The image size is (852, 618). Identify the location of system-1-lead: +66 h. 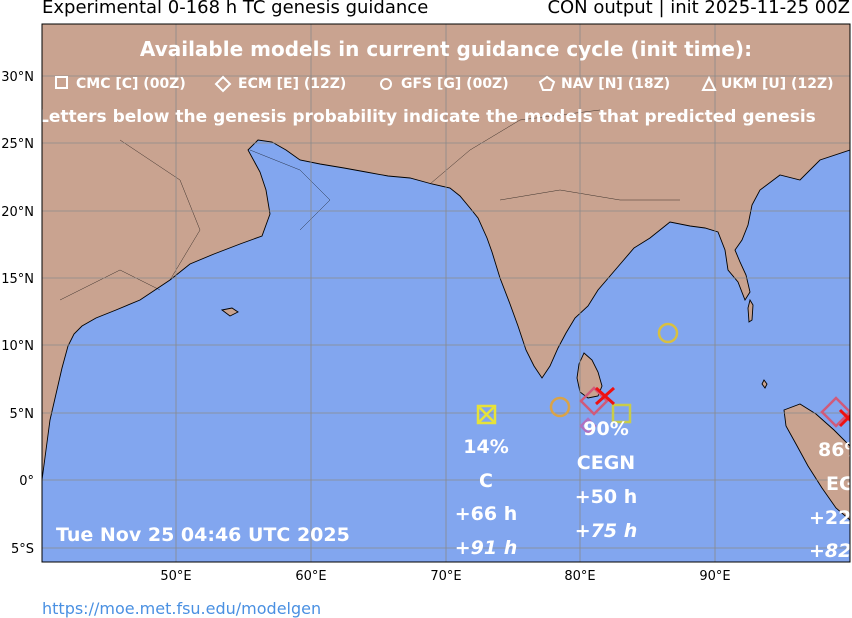
(486, 514).